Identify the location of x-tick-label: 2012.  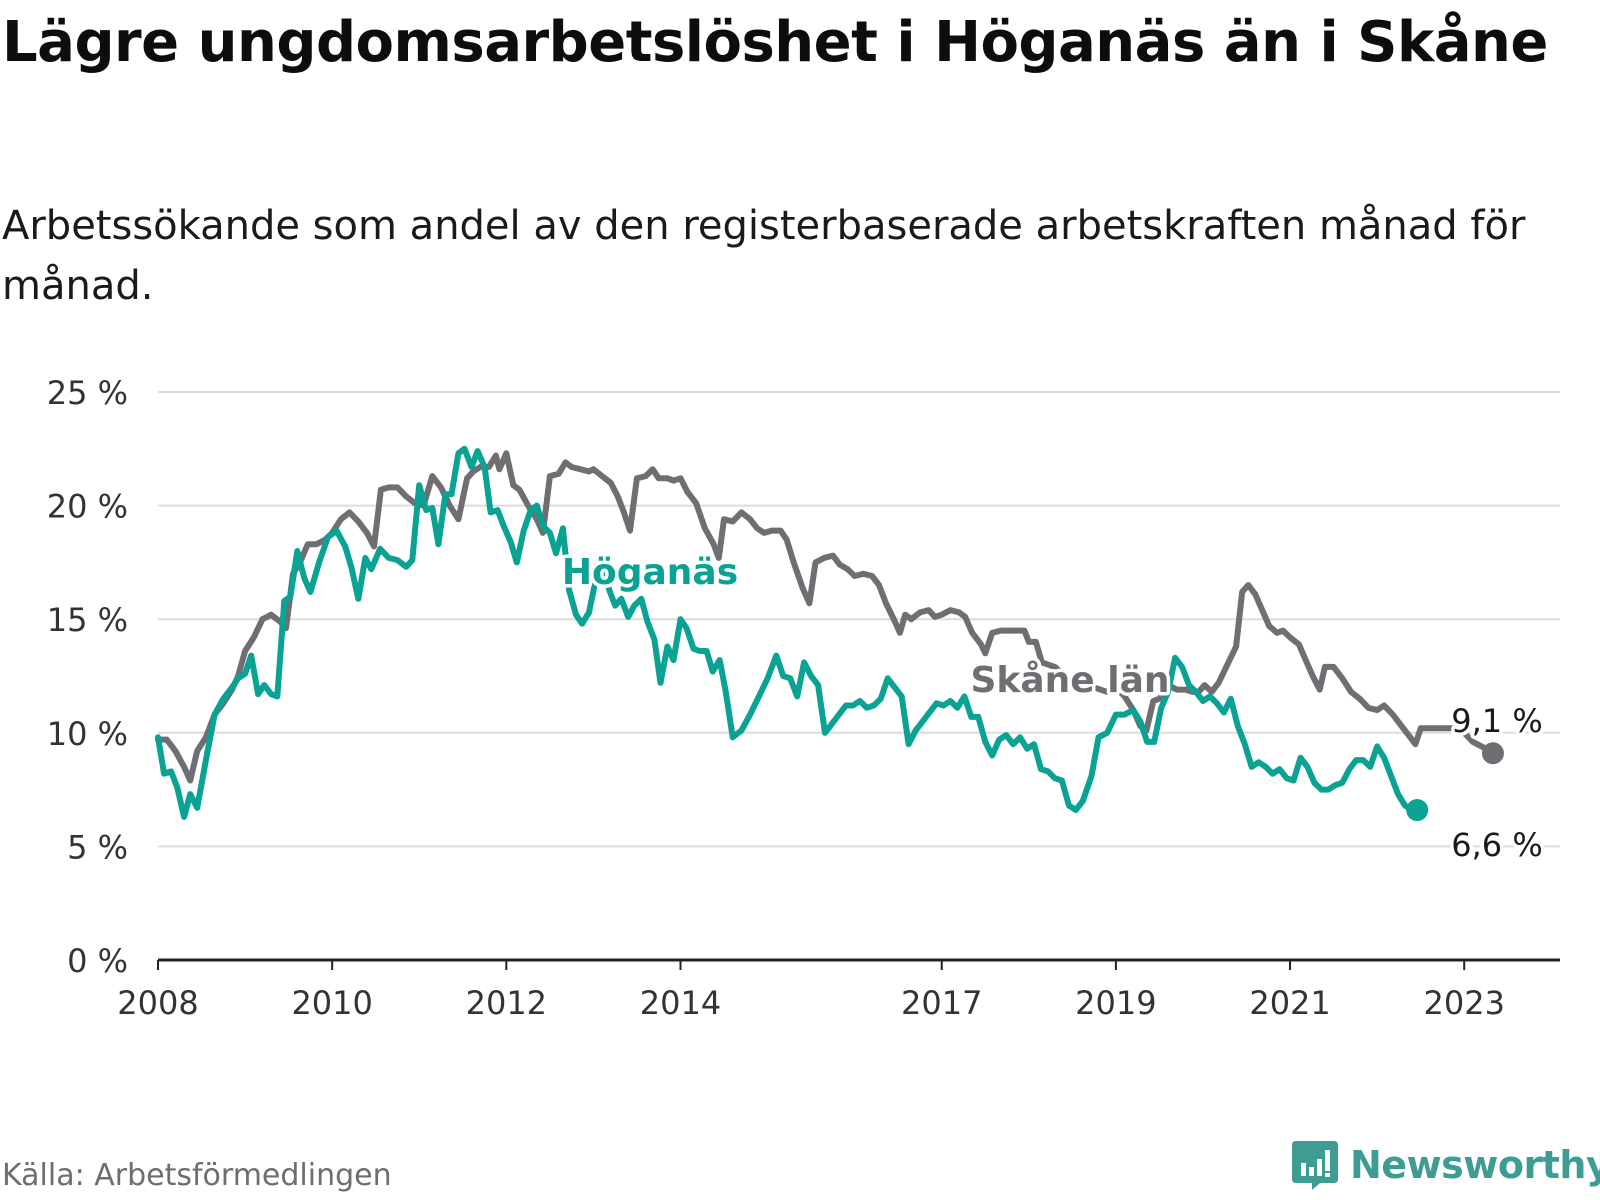
(506, 1003).